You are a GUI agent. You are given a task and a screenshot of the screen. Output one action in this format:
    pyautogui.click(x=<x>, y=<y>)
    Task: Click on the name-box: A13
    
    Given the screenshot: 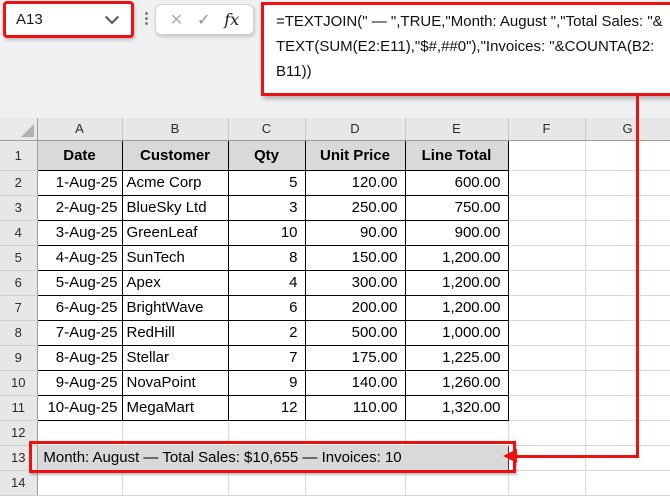 What is the action you would take?
    pyautogui.click(x=68, y=19)
    